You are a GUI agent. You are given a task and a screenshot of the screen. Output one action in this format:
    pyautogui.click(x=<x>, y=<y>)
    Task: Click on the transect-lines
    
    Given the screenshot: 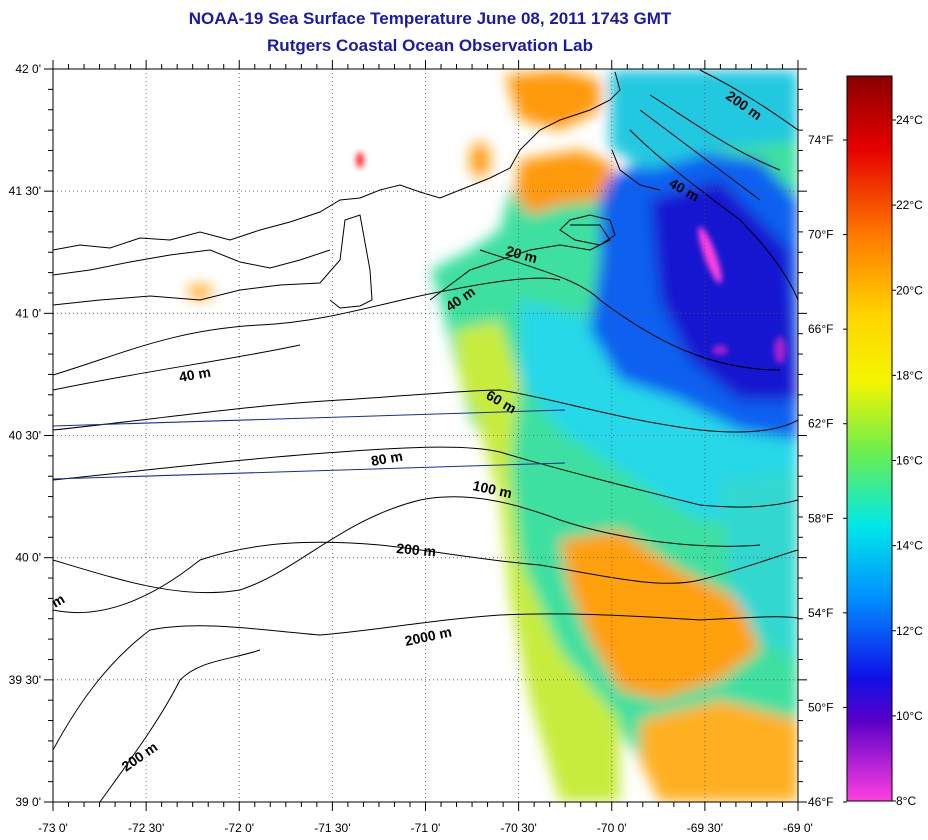 What is the action you would take?
    pyautogui.click(x=309, y=444)
    